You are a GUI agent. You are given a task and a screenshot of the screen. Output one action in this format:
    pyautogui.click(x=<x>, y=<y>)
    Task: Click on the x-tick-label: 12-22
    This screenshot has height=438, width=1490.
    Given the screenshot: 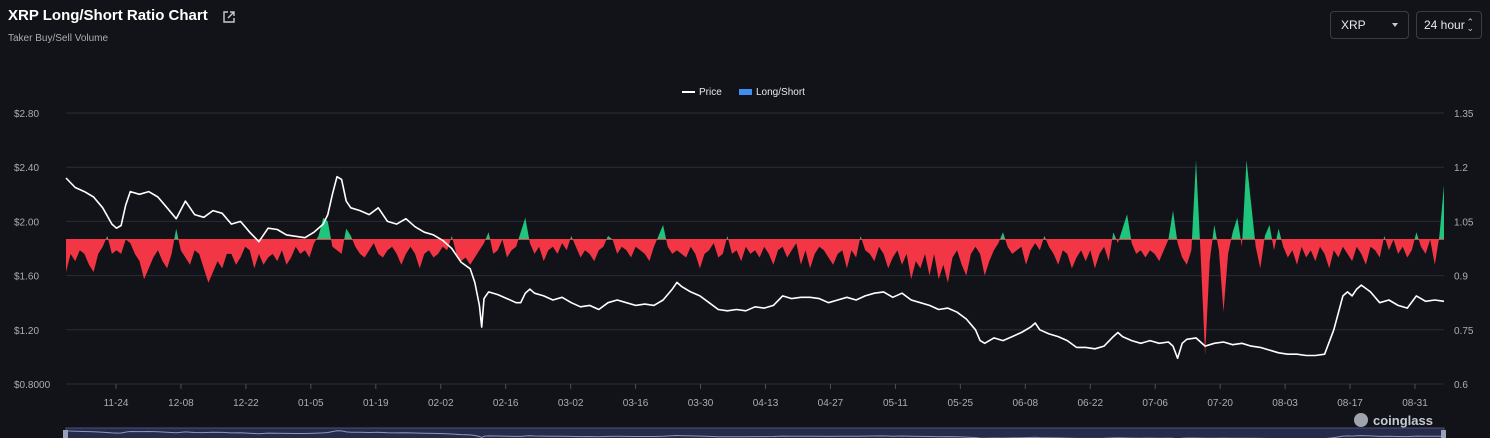 What is the action you would take?
    pyautogui.click(x=246, y=403)
    